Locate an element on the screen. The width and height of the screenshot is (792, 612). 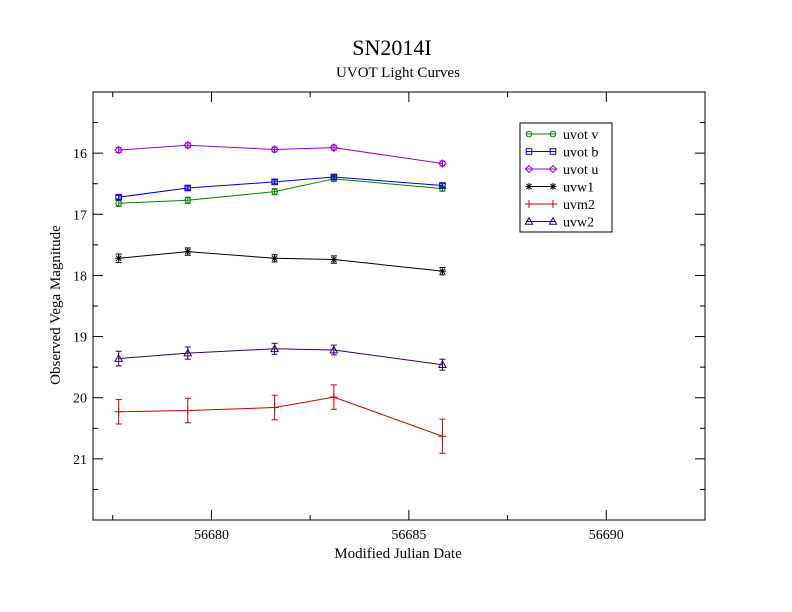
legend: uvot v uvot b uvot u uvw1 uvm2 uvw2 is located at coordinates (566, 177).